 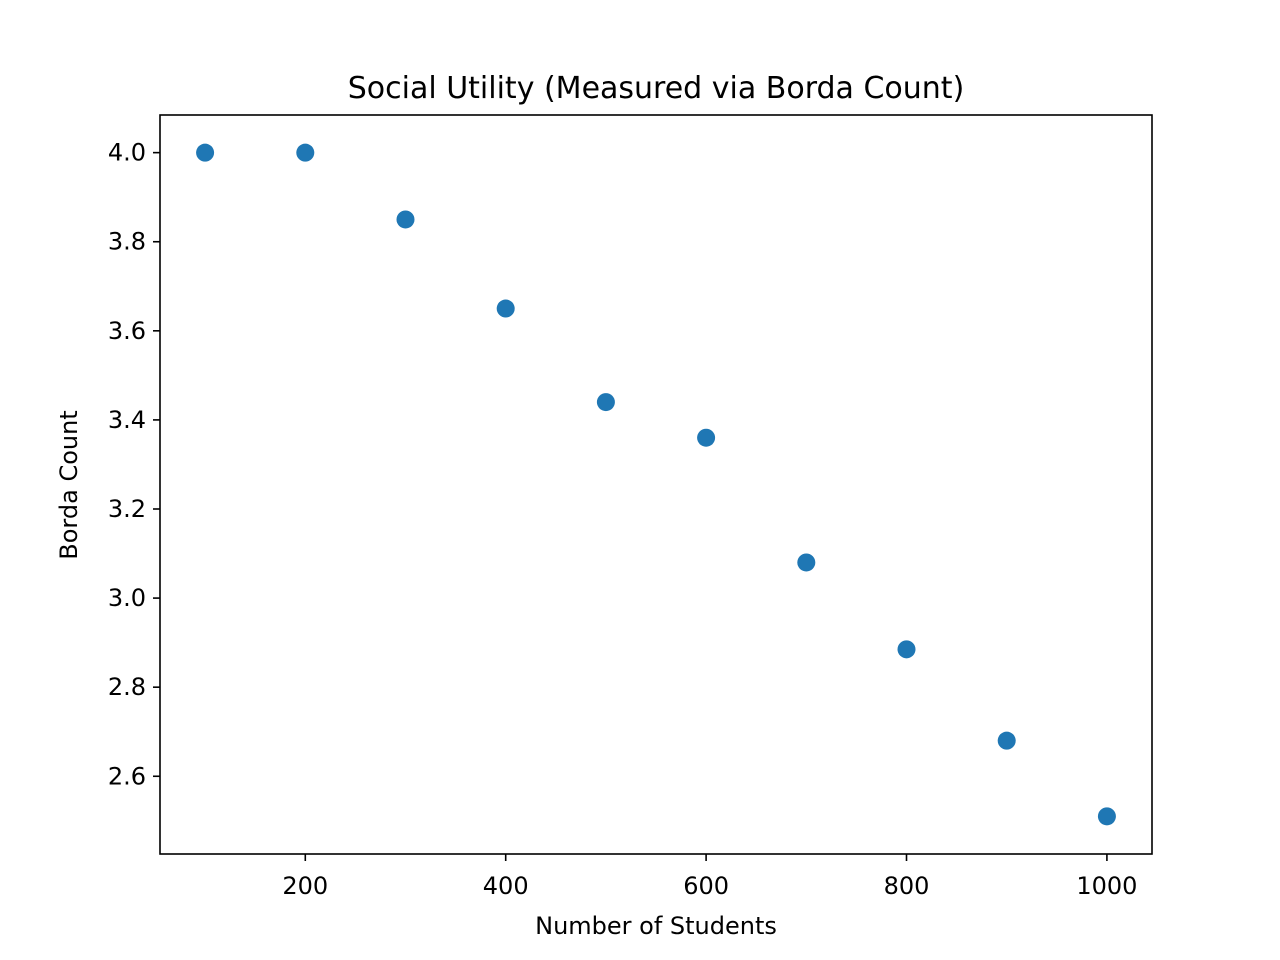 What do you see at coordinates (134, 464) in the screenshot?
I see `y-axis: 2.6 2.8 3.0 3.2 3.4 3.6 3.8 4.0` at bounding box center [134, 464].